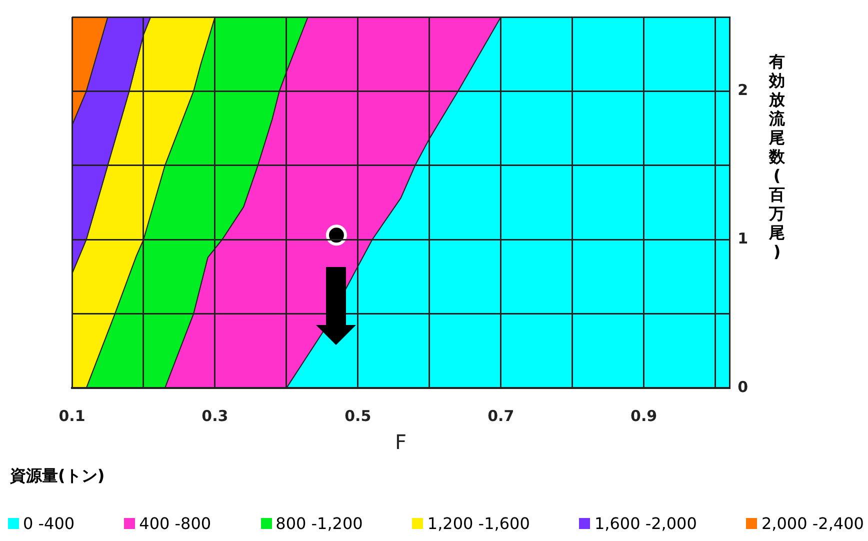  I want to click on x-tick-label: 0.5, so click(358, 415).